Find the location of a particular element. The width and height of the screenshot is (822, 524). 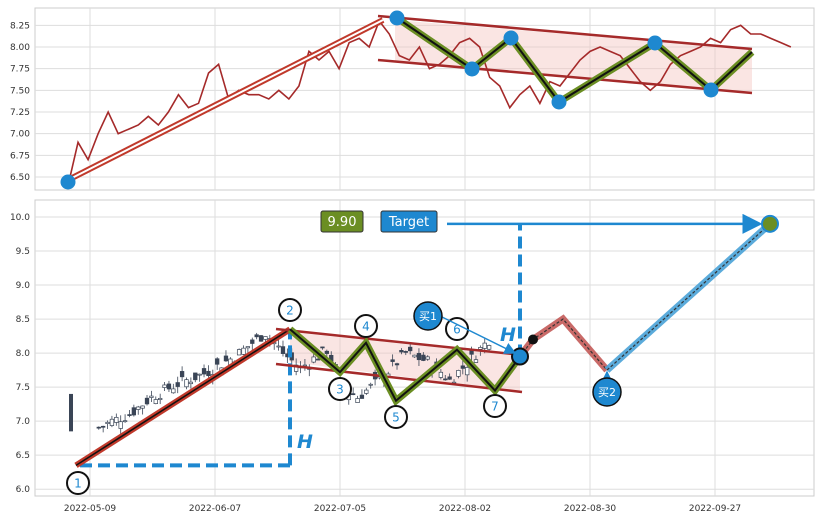

bottom-trend-inner is located at coordinates (183, 397).